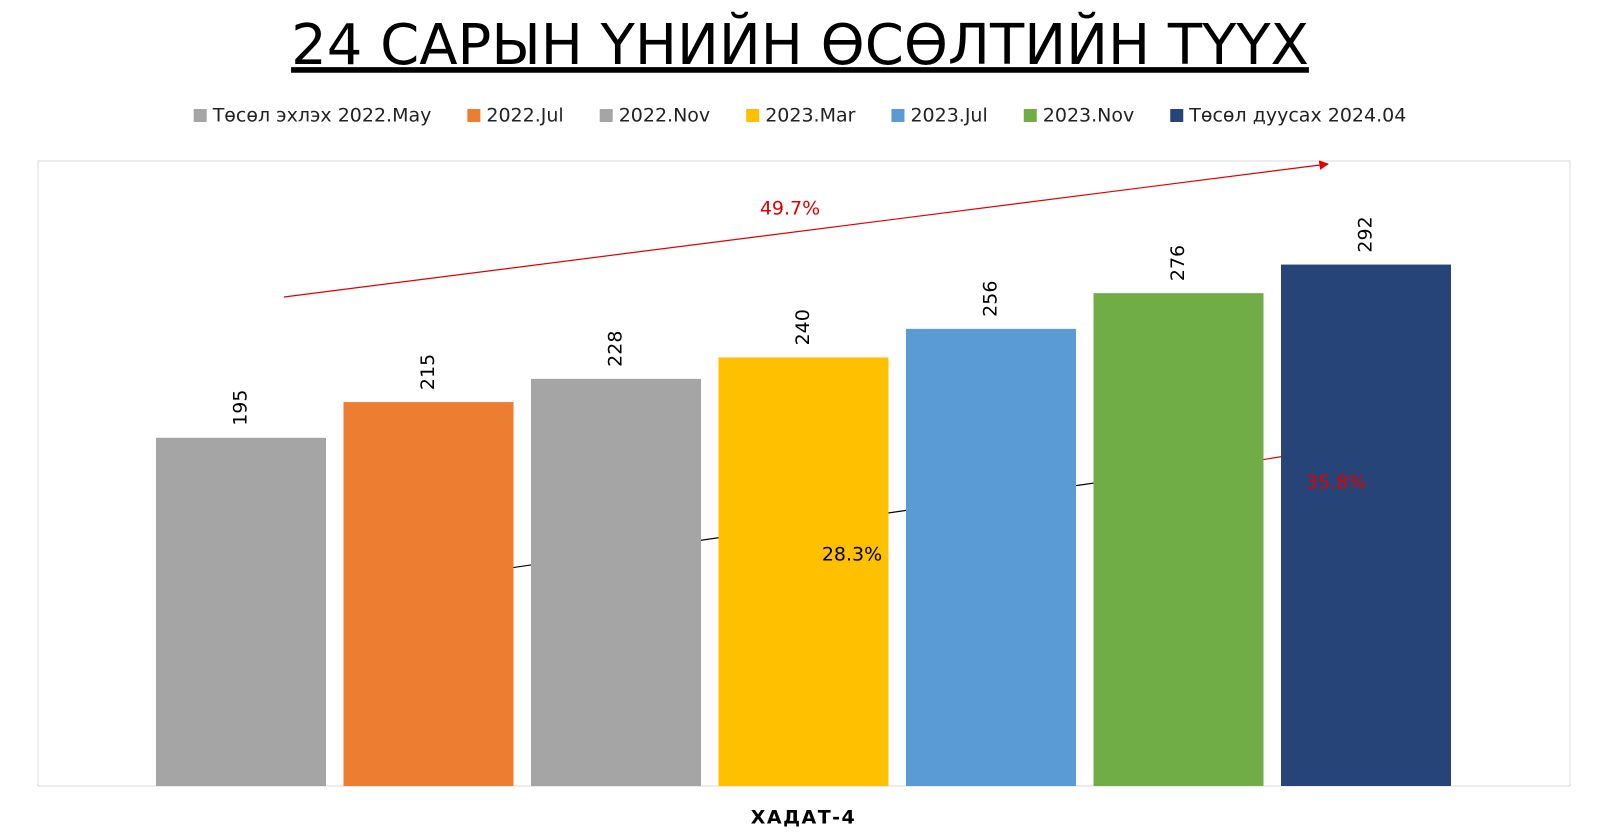 The height and width of the screenshot is (838, 1600). I want to click on x-tick-label: ХАДАТ-4, so click(804, 818).